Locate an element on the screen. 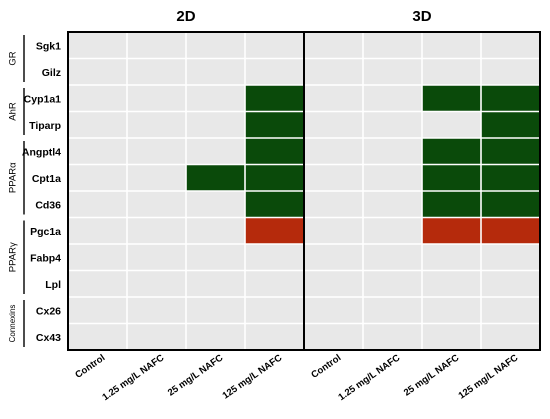 This screenshot has width=550, height=419. row-label-Cpt1a: Cpt1a is located at coordinates (46, 179).